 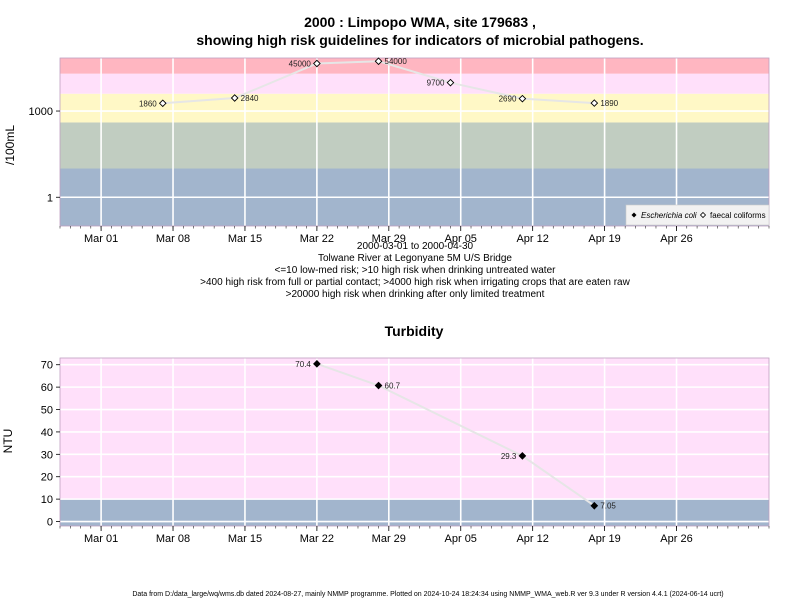 What do you see at coordinates (41, 112) in the screenshot?
I see `y-tick-label: 1000` at bounding box center [41, 112].